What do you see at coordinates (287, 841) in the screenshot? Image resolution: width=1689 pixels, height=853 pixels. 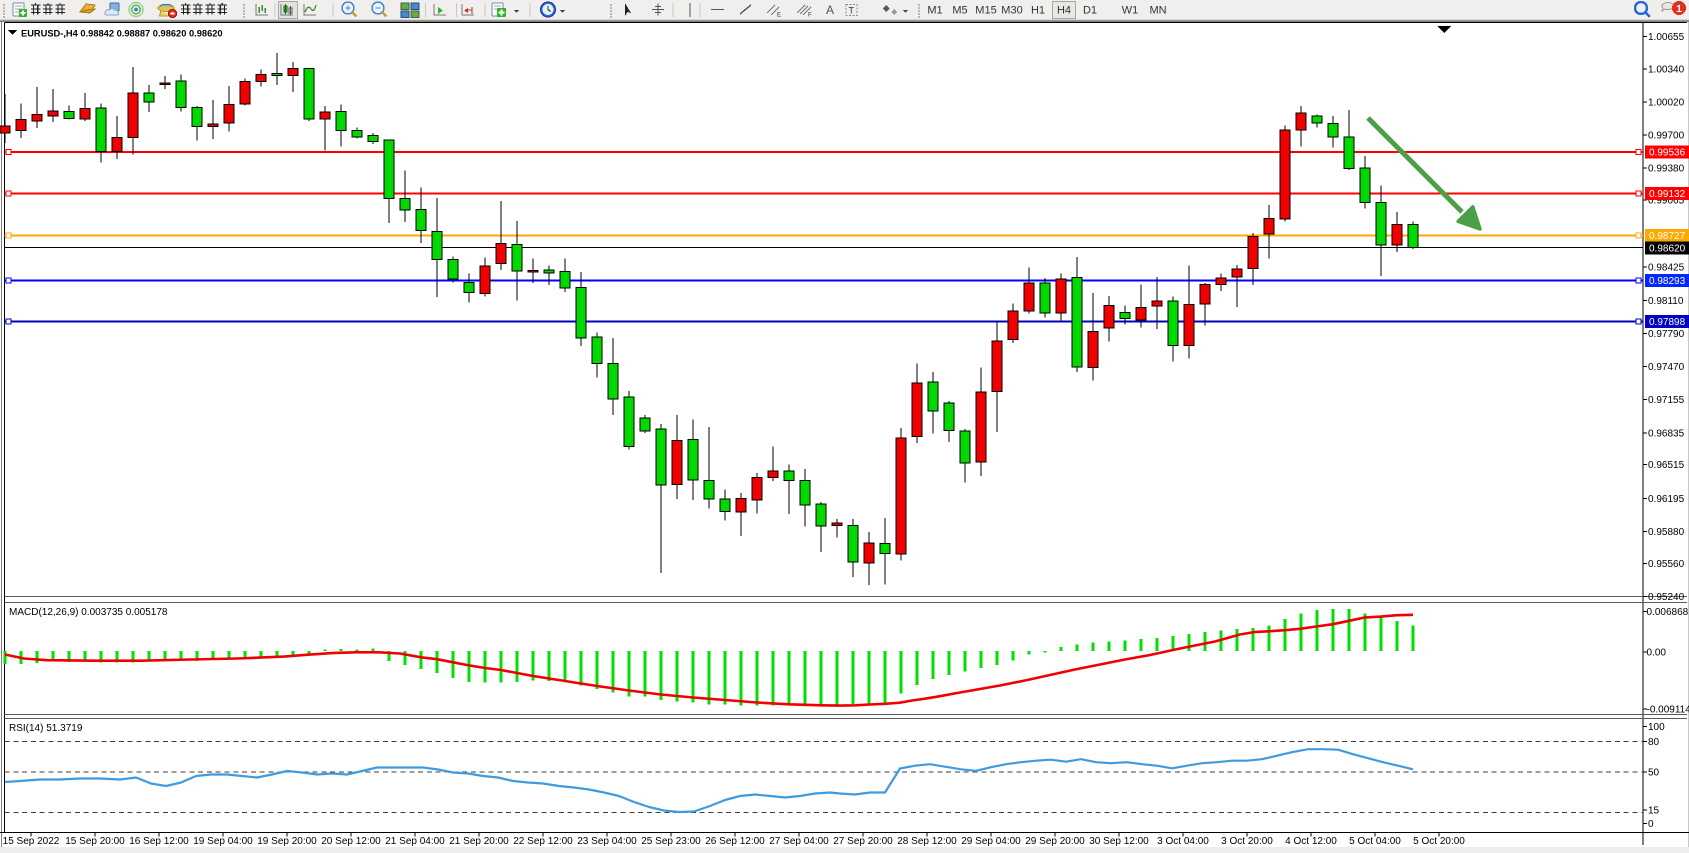 I see `svg-text: 19 Sep 20:00` at bounding box center [287, 841].